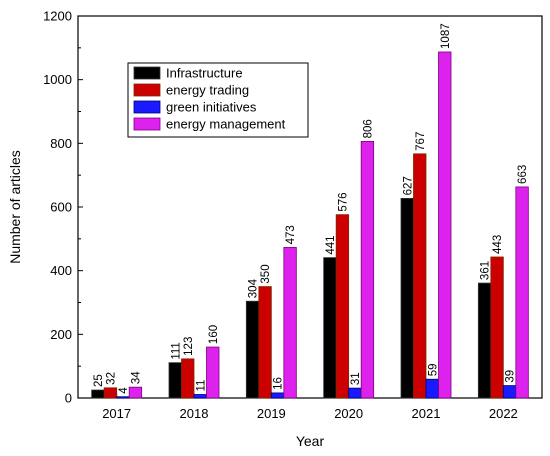  Describe the element at coordinates (116, 413) in the screenshot. I see `x-tick-label: 2017` at that location.